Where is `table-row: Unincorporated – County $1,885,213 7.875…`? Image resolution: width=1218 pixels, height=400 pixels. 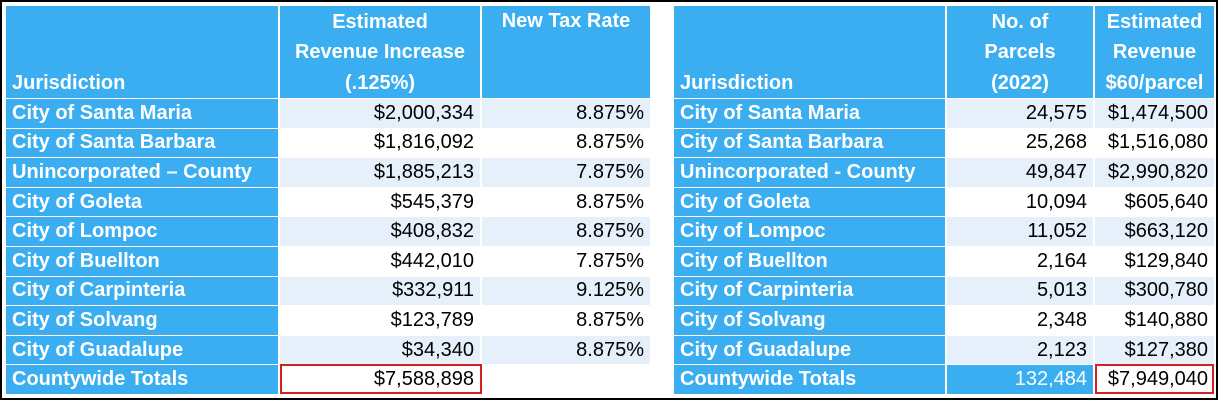 table-row: Unincorporated – County $1,885,213 7.875… is located at coordinates (328, 172).